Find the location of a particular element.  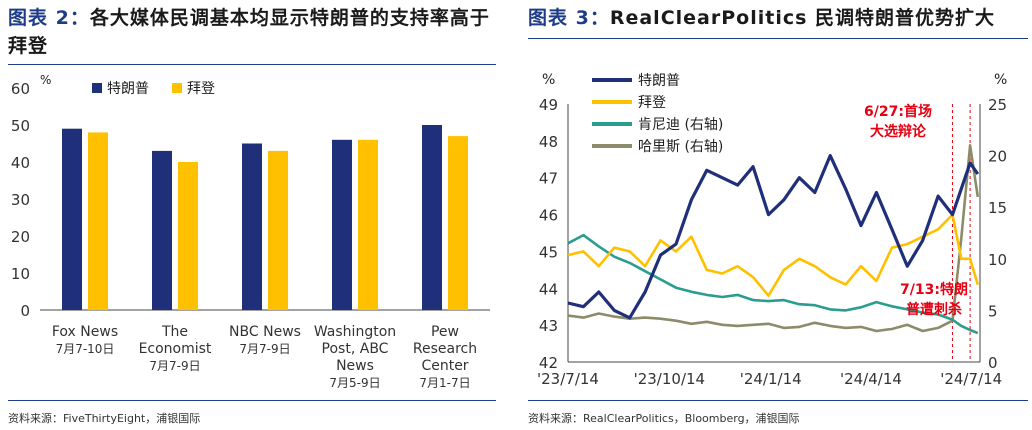

line-legend-label: 特朗普 is located at coordinates (659, 81).